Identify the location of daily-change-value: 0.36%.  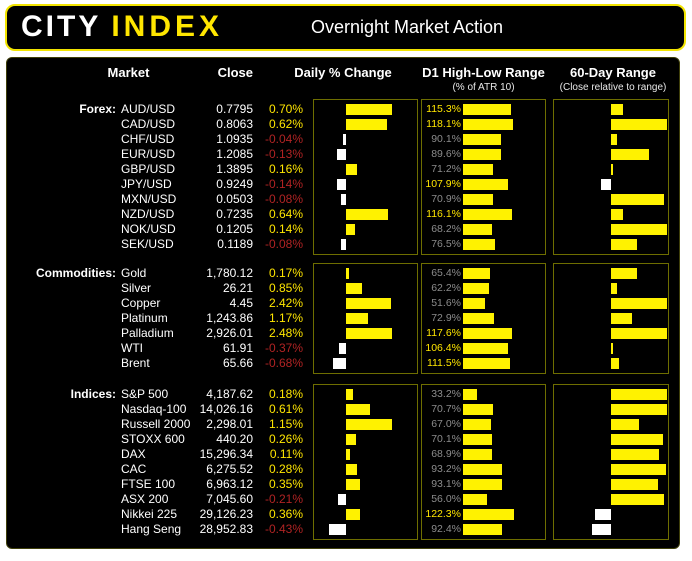
(285, 514).